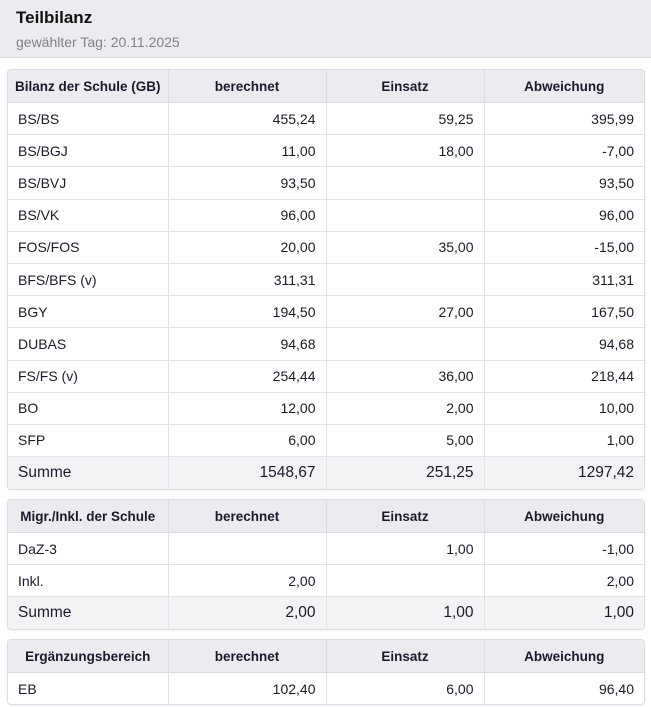 The height and width of the screenshot is (707, 651). Describe the element at coordinates (88, 408) in the screenshot. I see `row-label: BO` at that location.